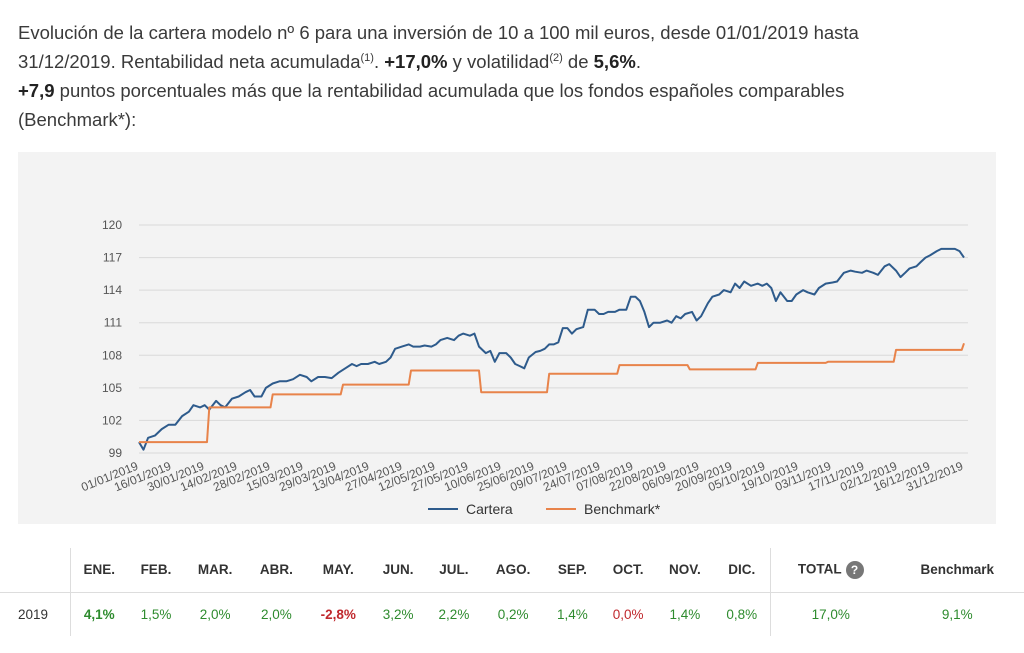 This screenshot has height=653, width=1024. I want to click on volatility-value: 5,6%, so click(614, 61).